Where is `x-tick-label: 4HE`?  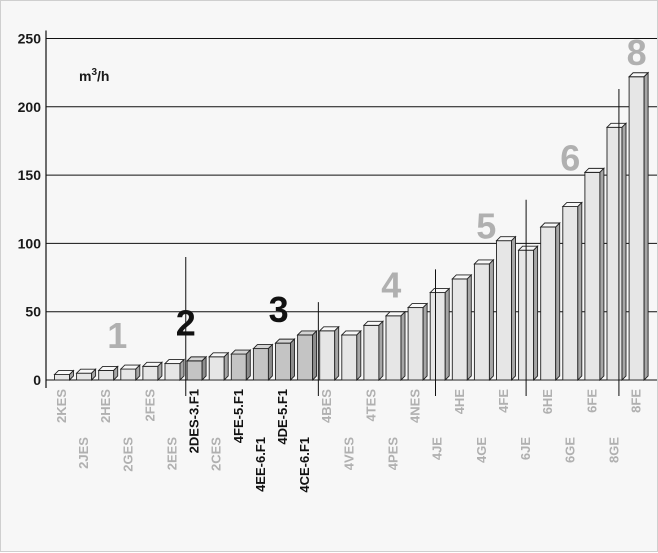 x-tick-label: 4HE is located at coordinates (459, 402).